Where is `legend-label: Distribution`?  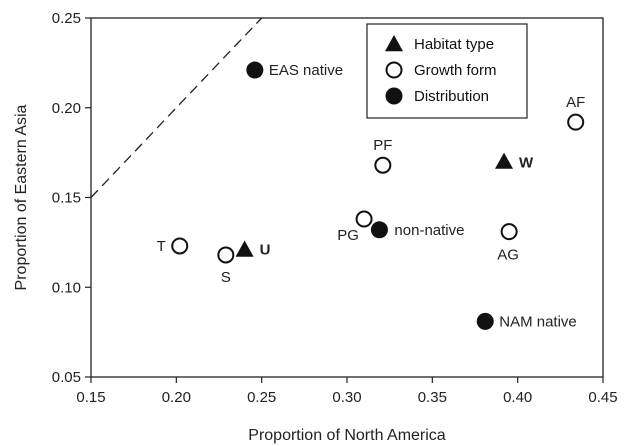
legend-label: Distribution is located at coordinates (451, 96).